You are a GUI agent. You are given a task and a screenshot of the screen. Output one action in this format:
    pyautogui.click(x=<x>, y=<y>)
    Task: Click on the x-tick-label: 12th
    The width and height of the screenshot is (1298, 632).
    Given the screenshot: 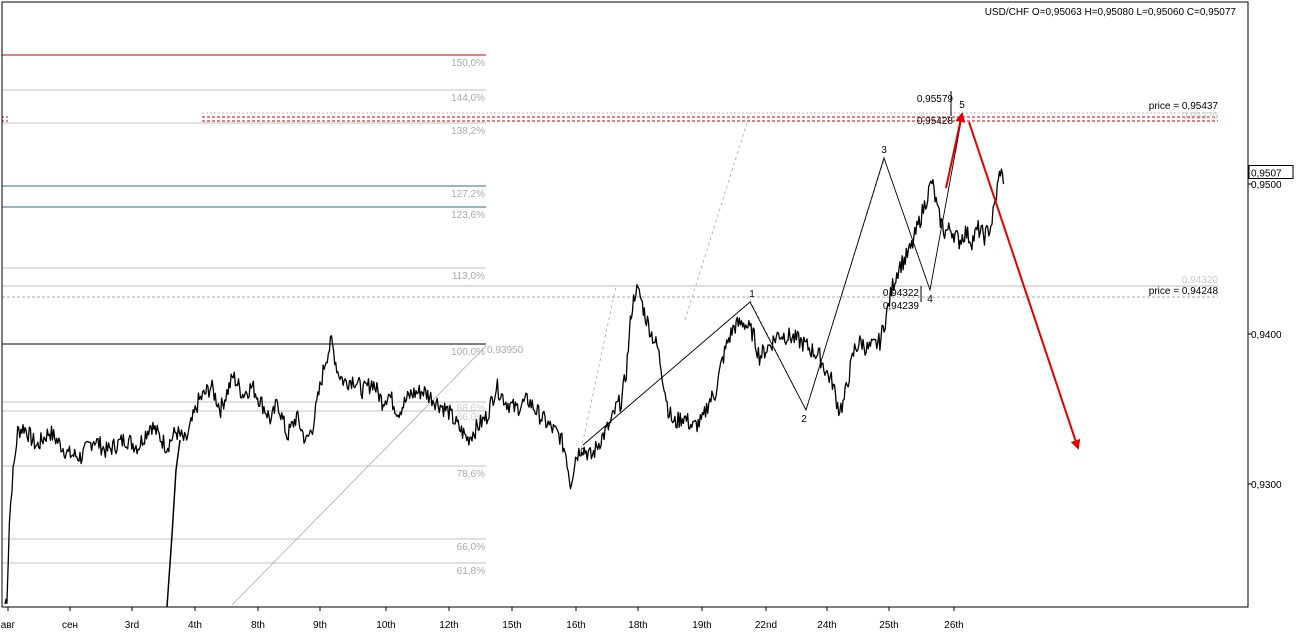 What is the action you would take?
    pyautogui.click(x=448, y=625)
    